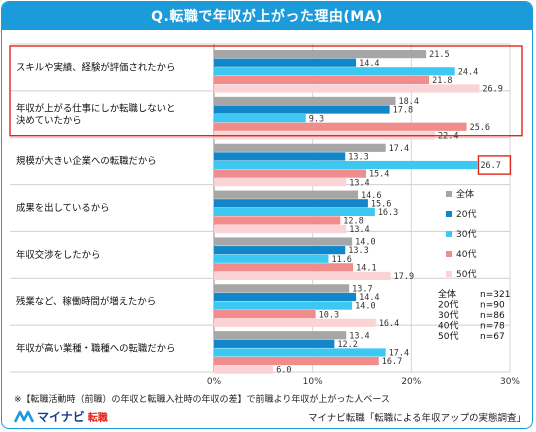 This screenshot has height=432, width=536. Describe the element at coordinates (492, 337) in the screenshot. I see `sample-size-value: n=67` at that location.